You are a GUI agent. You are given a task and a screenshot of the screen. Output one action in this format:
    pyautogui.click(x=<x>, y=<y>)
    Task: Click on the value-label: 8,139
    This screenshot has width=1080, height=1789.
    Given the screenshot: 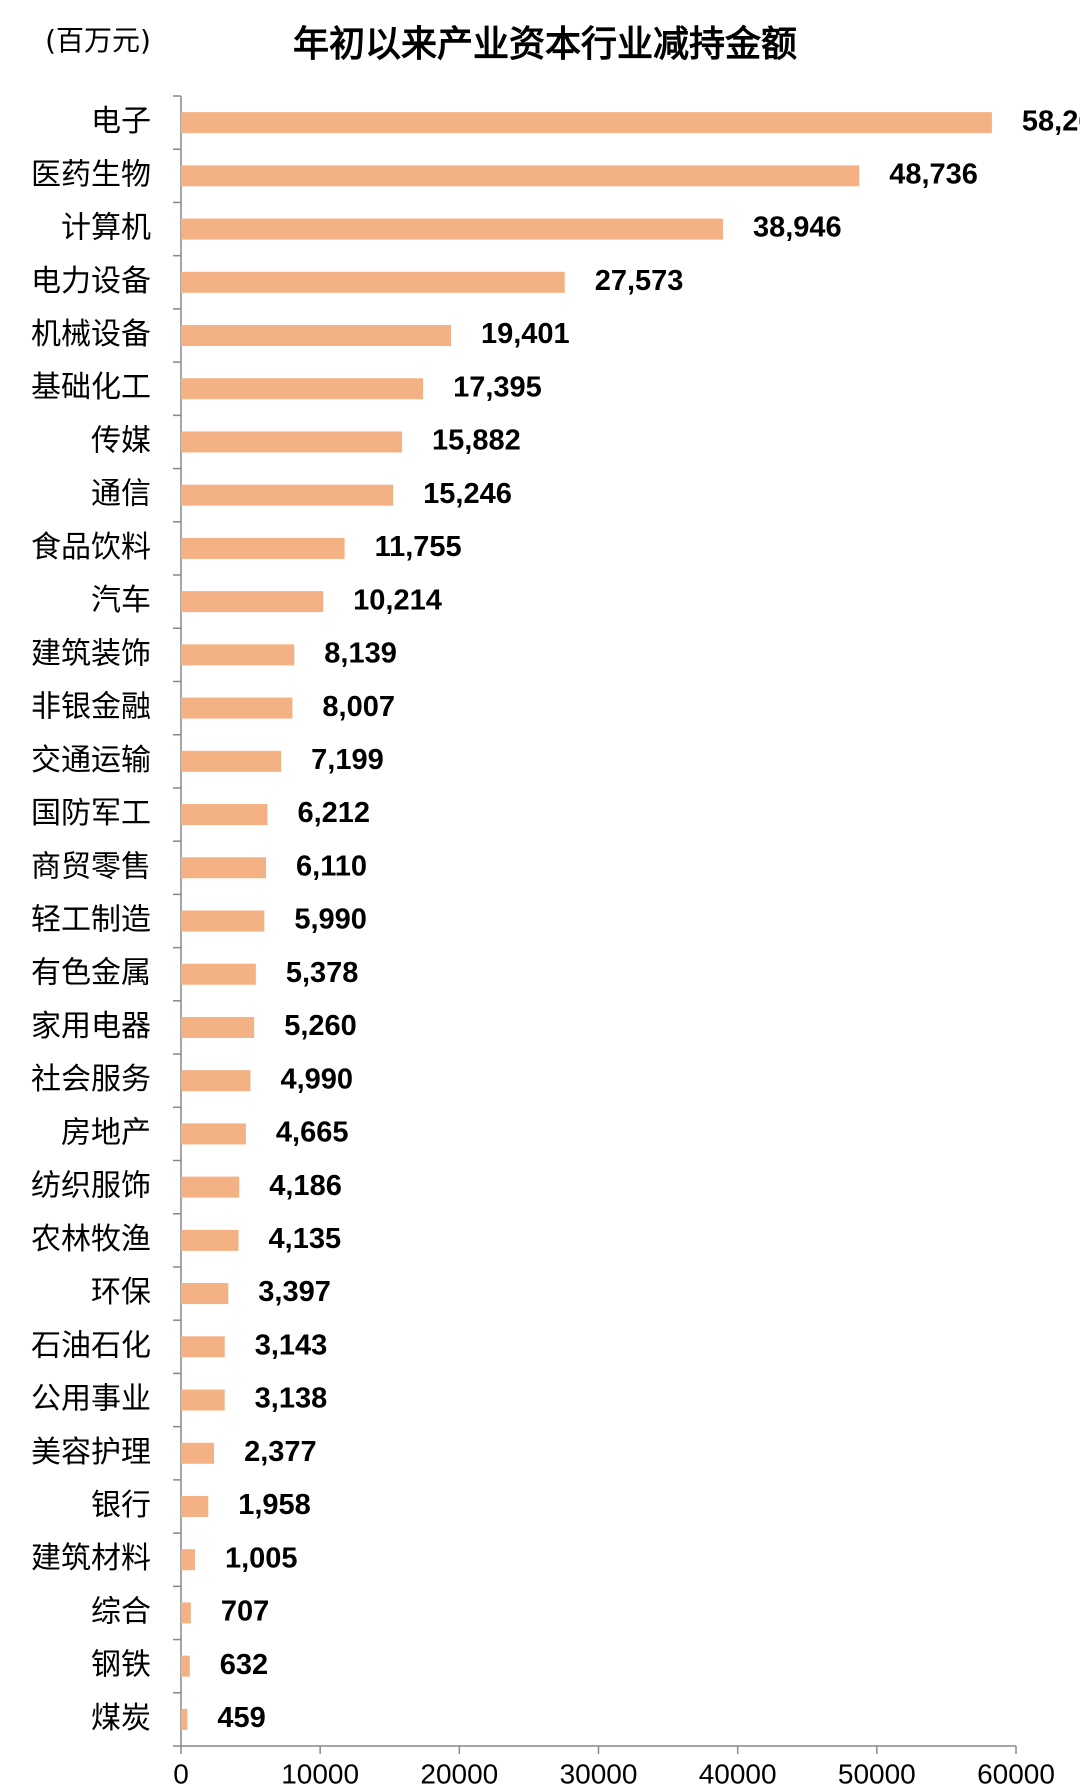 What is the action you would take?
    pyautogui.click(x=360, y=654)
    